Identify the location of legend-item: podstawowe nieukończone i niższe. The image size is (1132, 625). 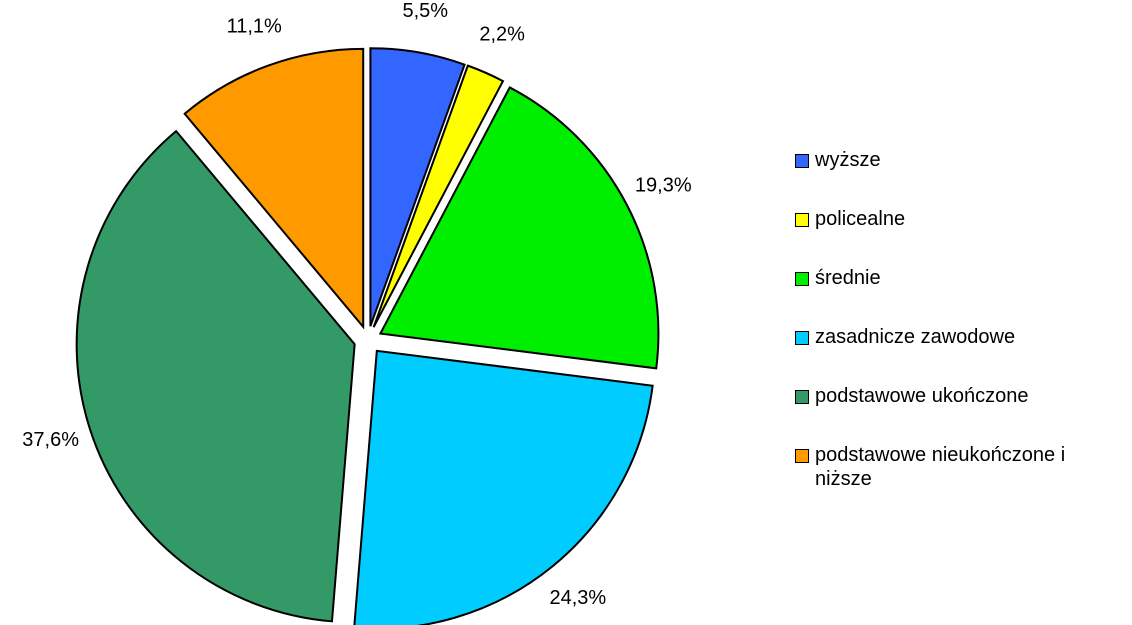
(960, 467).